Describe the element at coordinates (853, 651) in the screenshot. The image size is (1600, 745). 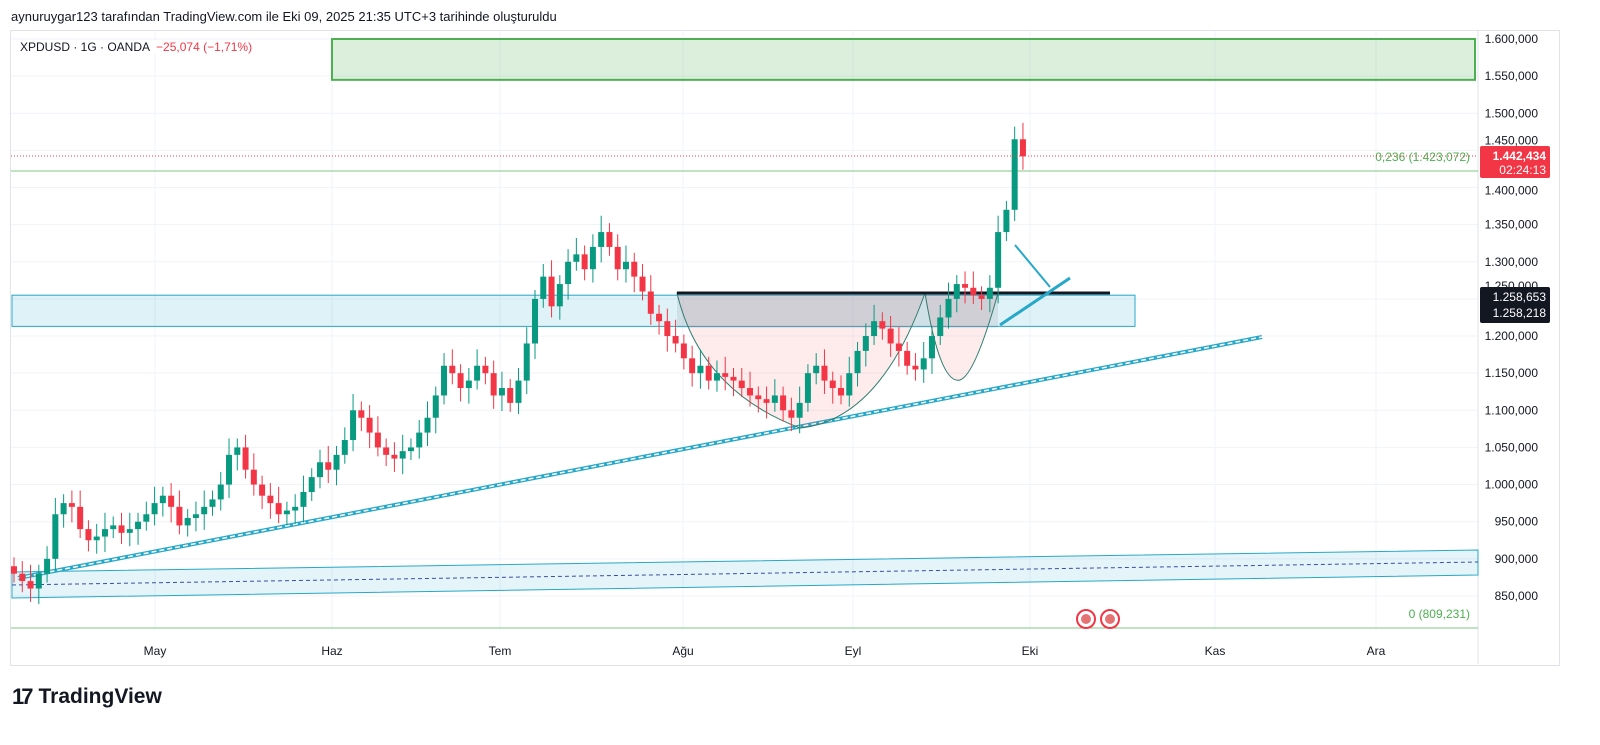
I see `x-tick-label: Eyl` at that location.